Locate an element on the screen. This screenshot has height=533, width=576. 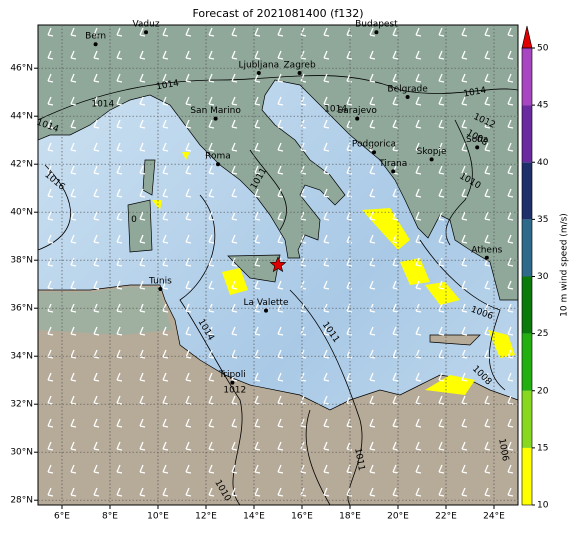
title: Forecast of 2021081400 (f132) is located at coordinates (277, 13).